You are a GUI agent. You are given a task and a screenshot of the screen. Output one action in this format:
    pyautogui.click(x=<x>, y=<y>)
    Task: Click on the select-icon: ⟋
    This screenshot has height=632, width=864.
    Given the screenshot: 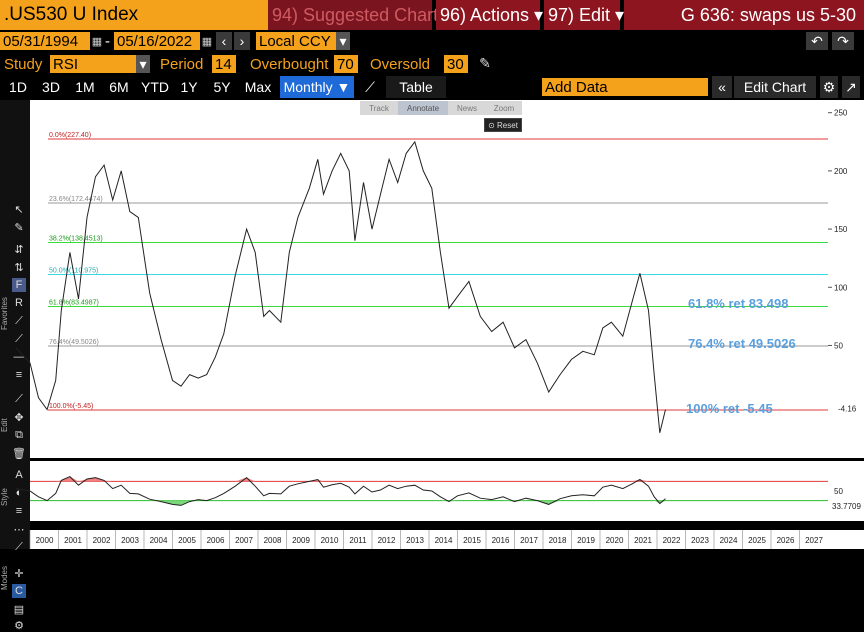 What is the action you would take?
    pyautogui.click(x=19, y=398)
    